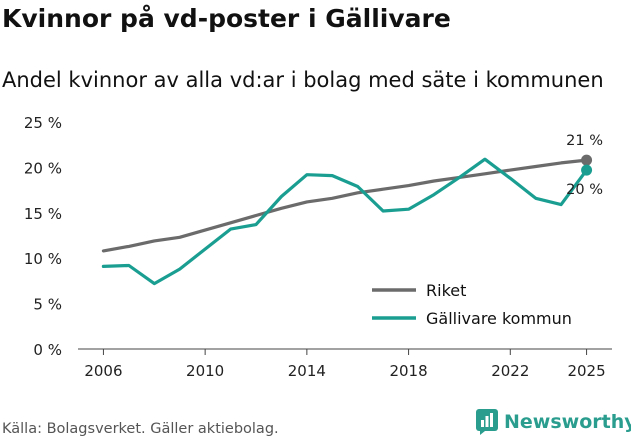  Describe the element at coordinates (472, 304) in the screenshot. I see `legend: Riket Gällivare kommun` at that location.